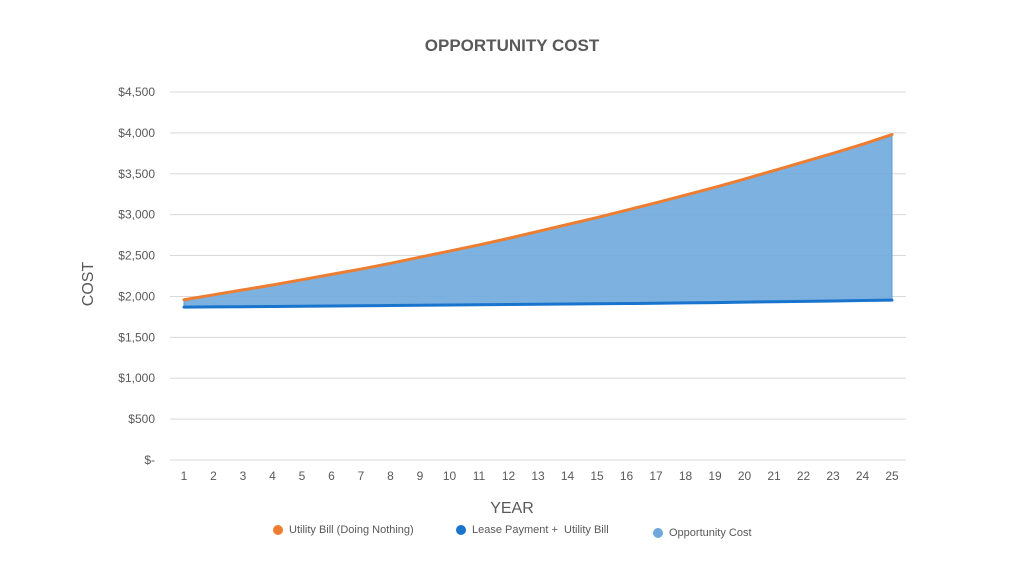  I want to click on legend-item-utility-bill: Utility Bill (Doing Nothing), so click(343, 530).